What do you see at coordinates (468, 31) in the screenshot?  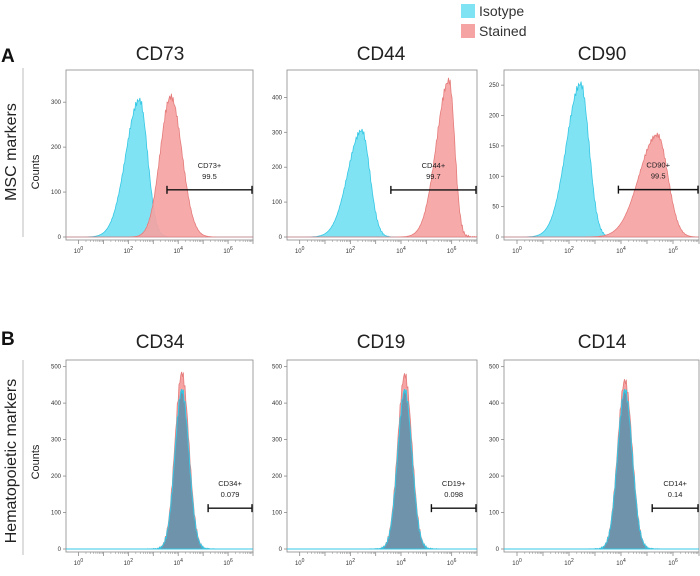 I see `legend-swatch-stained` at bounding box center [468, 31].